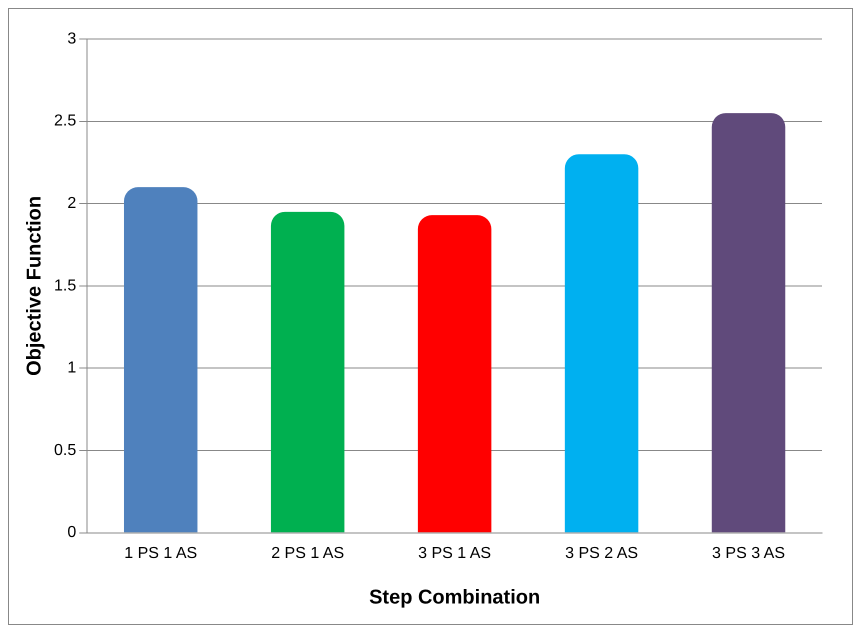 Image resolution: width=865 pixels, height=637 pixels. What do you see at coordinates (71, 39) in the screenshot?
I see `y-tick-label: 3` at bounding box center [71, 39].